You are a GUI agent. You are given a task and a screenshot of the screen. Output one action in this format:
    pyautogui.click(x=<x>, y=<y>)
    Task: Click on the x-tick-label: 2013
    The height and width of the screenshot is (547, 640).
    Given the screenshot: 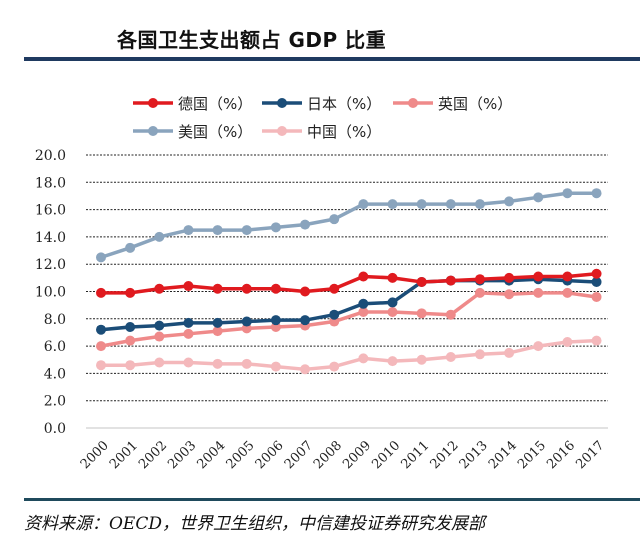 What is the action you would take?
    pyautogui.click(x=474, y=455)
    